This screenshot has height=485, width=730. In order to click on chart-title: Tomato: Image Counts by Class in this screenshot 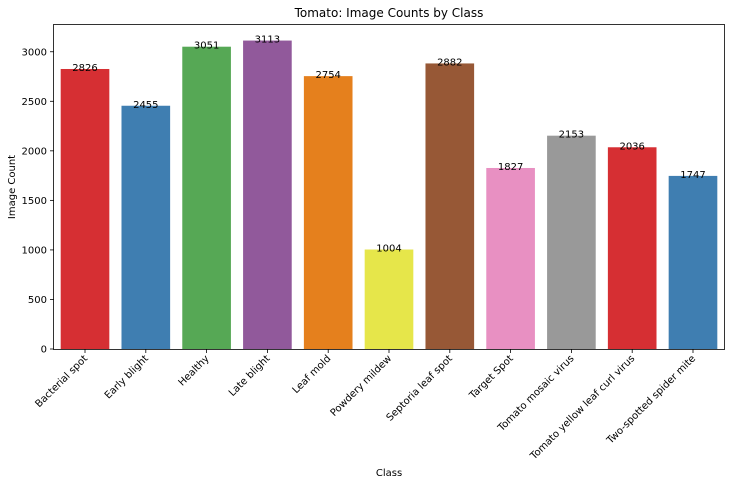, I will do `click(389, 13)`.